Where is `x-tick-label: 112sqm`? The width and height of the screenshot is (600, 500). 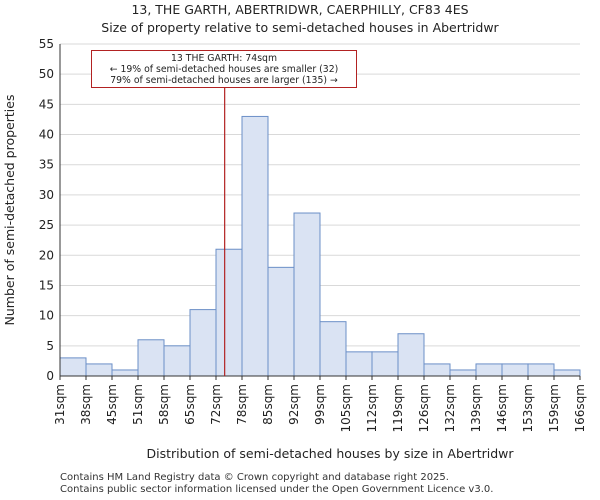
x-tick-label: 112sqm is located at coordinates (372, 408).